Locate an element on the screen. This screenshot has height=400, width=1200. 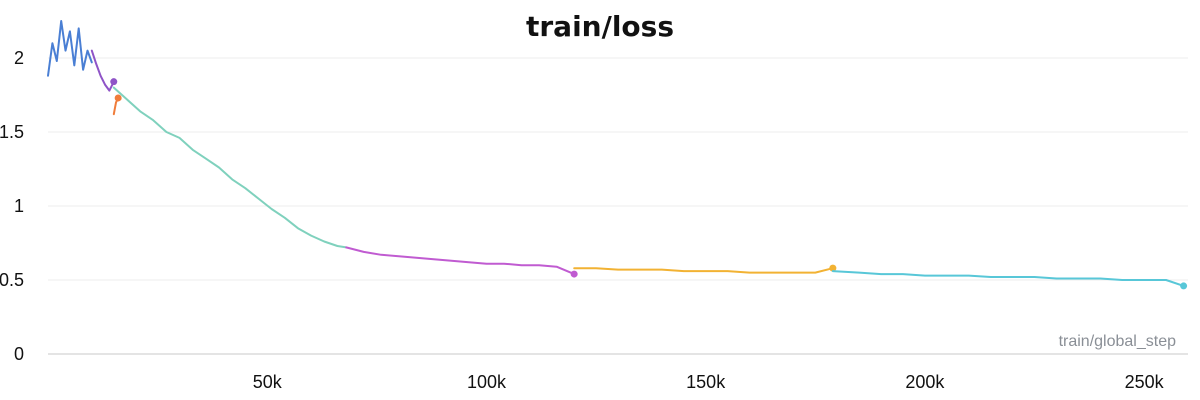
x-tick-label: 150k is located at coordinates (706, 382).